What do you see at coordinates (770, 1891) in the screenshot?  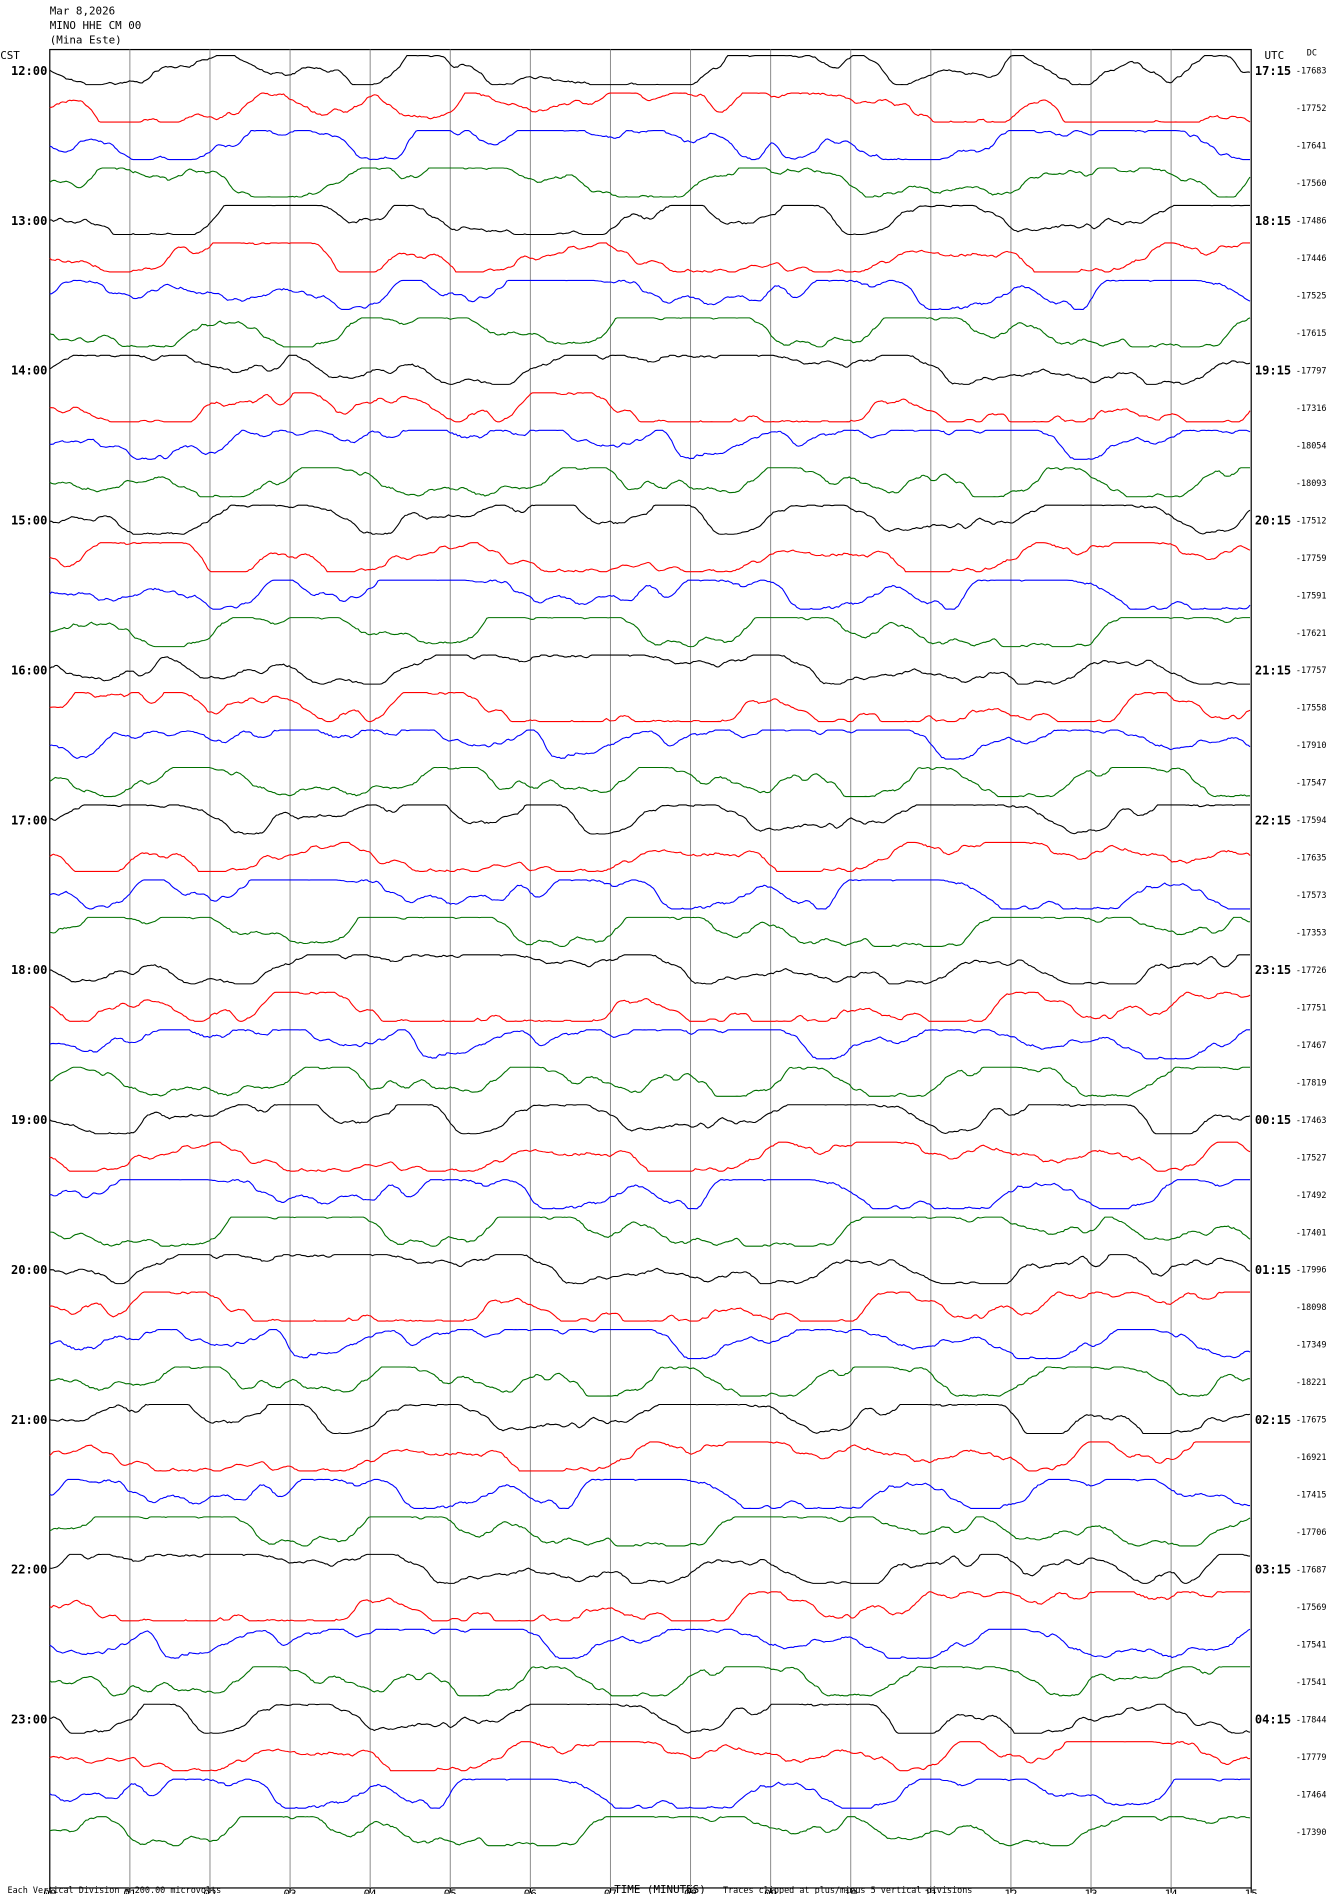 I see `minute-label: 09` at bounding box center [770, 1891].